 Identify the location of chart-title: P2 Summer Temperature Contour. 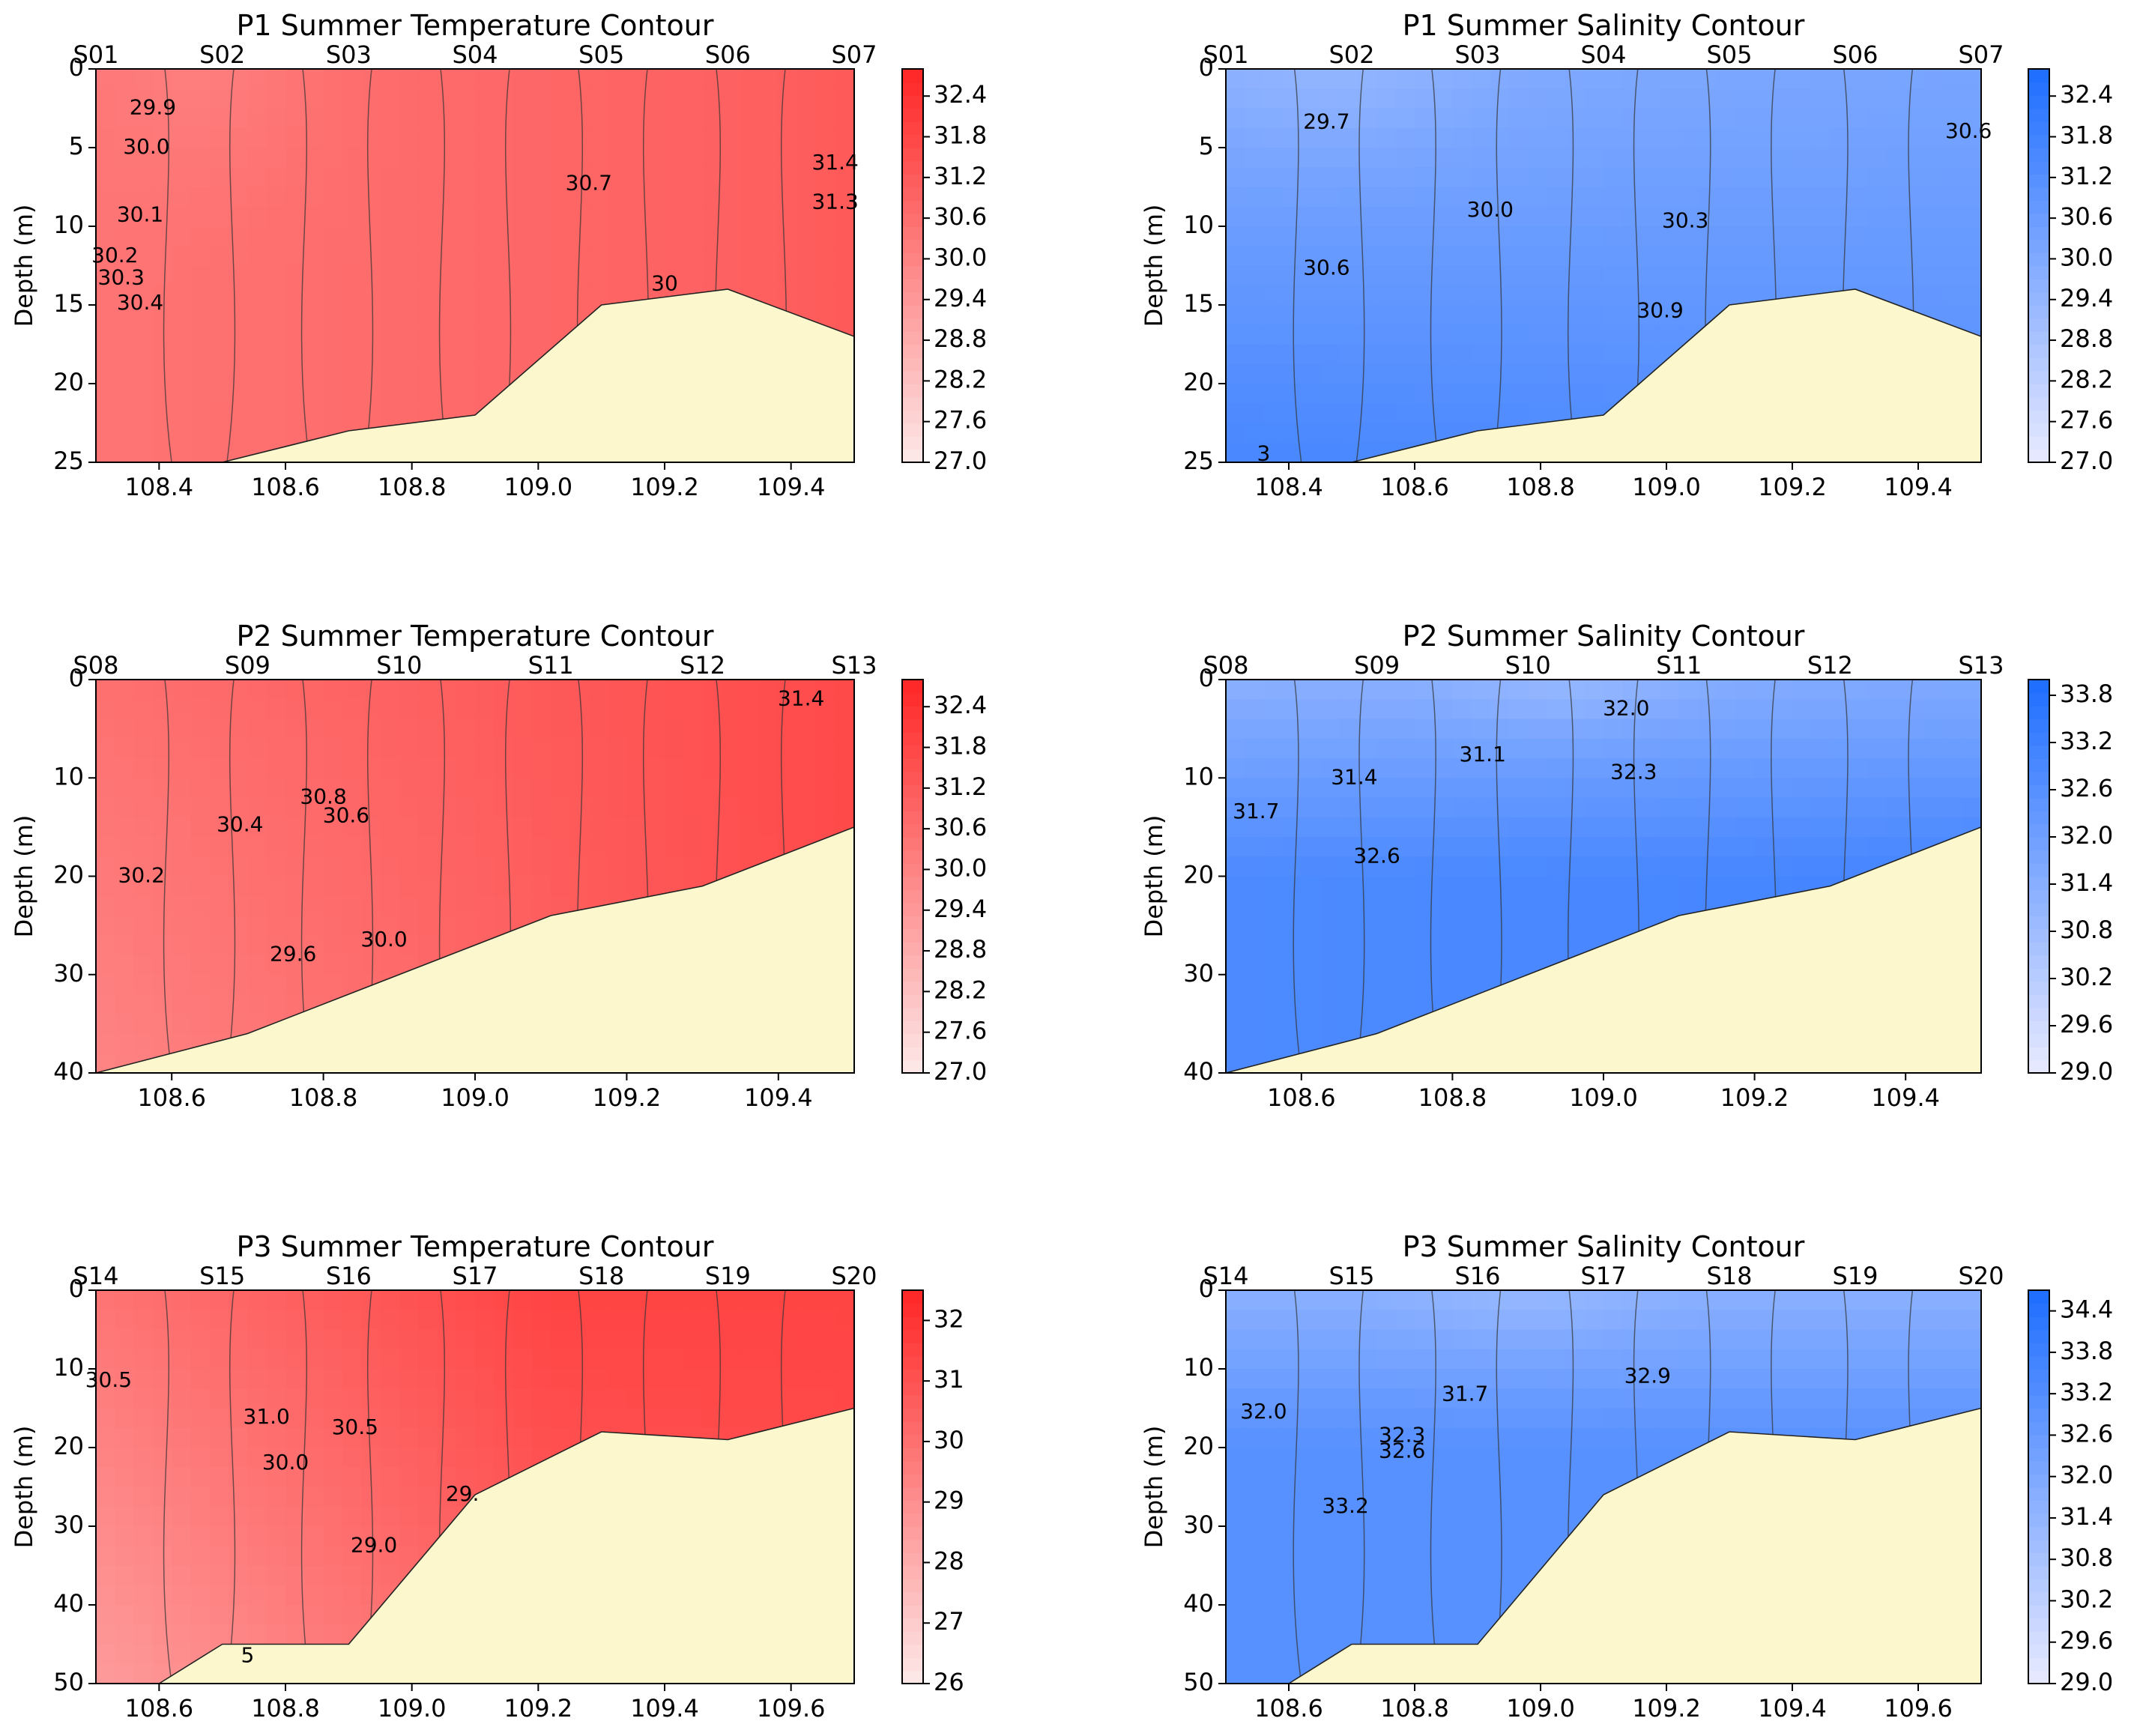
(475, 636).